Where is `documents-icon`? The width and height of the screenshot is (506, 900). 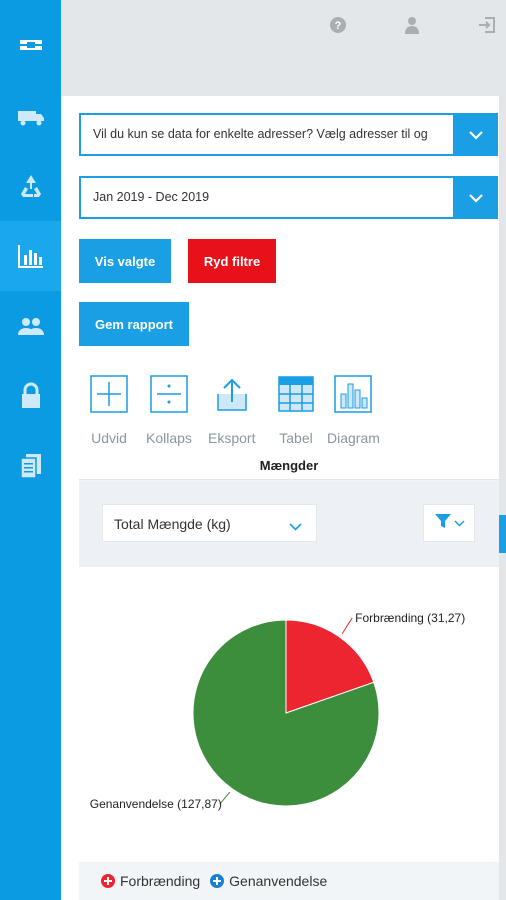
documents-icon is located at coordinates (30, 466).